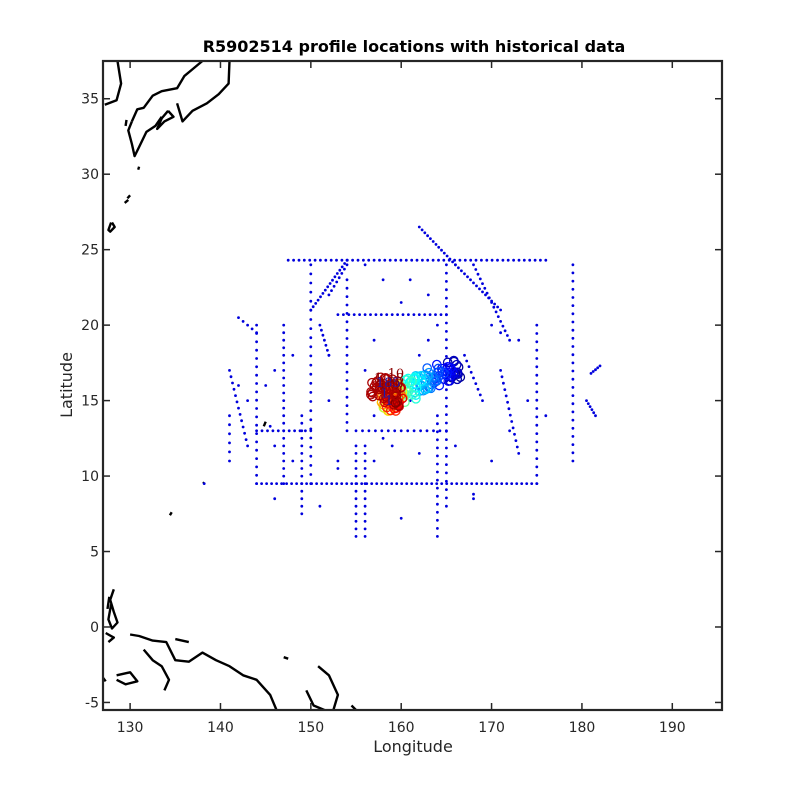  What do you see at coordinates (396, 379) in the screenshot?
I see `profile-number-label: 18` at bounding box center [396, 379].